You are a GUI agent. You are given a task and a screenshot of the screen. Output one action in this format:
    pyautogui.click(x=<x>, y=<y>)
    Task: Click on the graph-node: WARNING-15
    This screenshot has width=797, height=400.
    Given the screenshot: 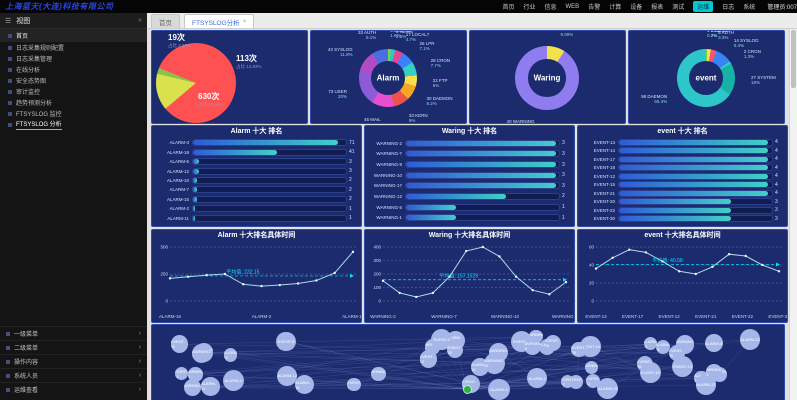 What is the action you would take?
    pyautogui.click(x=591, y=368)
    